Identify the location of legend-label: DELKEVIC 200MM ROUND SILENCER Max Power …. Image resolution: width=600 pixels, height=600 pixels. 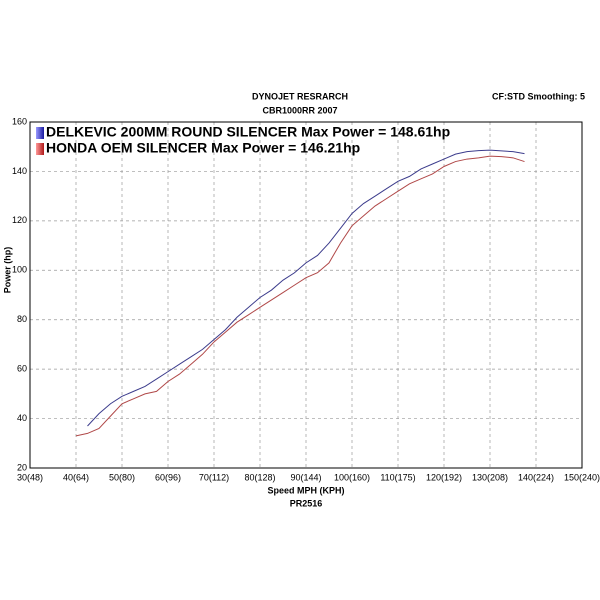
(248, 132).